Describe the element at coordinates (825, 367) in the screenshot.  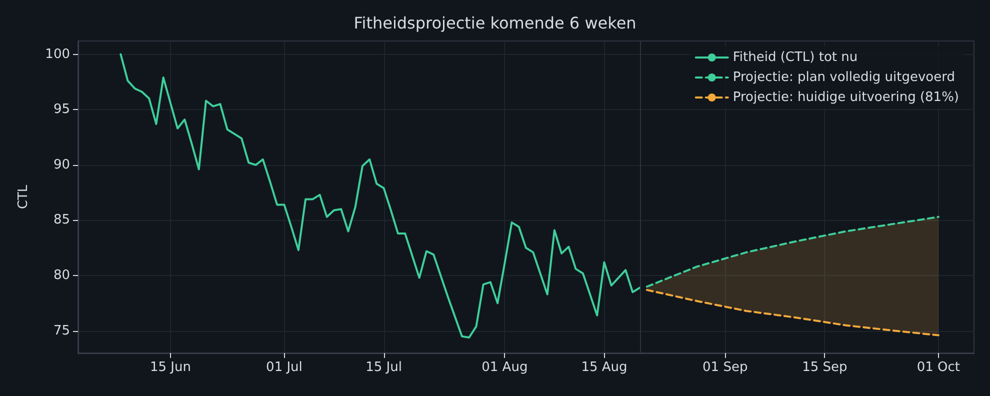
I see `x-tick-label: 15 Sep` at that location.